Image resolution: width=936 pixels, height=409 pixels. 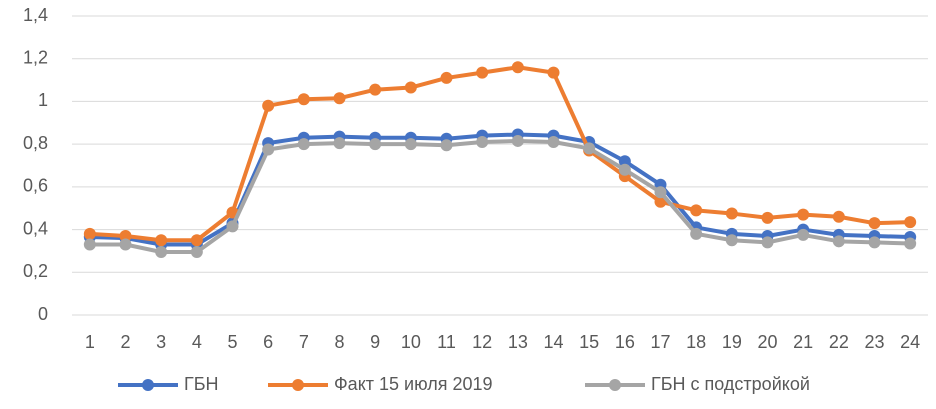 I want to click on x-tick-label: 22, so click(x=839, y=342).